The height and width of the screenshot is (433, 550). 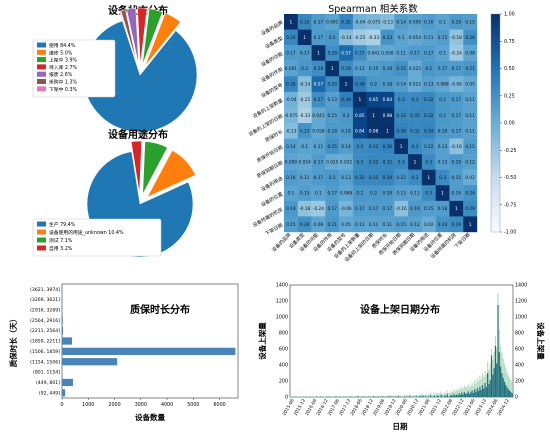 I want to click on heat-value-6-0: -0.075, so click(x=291, y=116).